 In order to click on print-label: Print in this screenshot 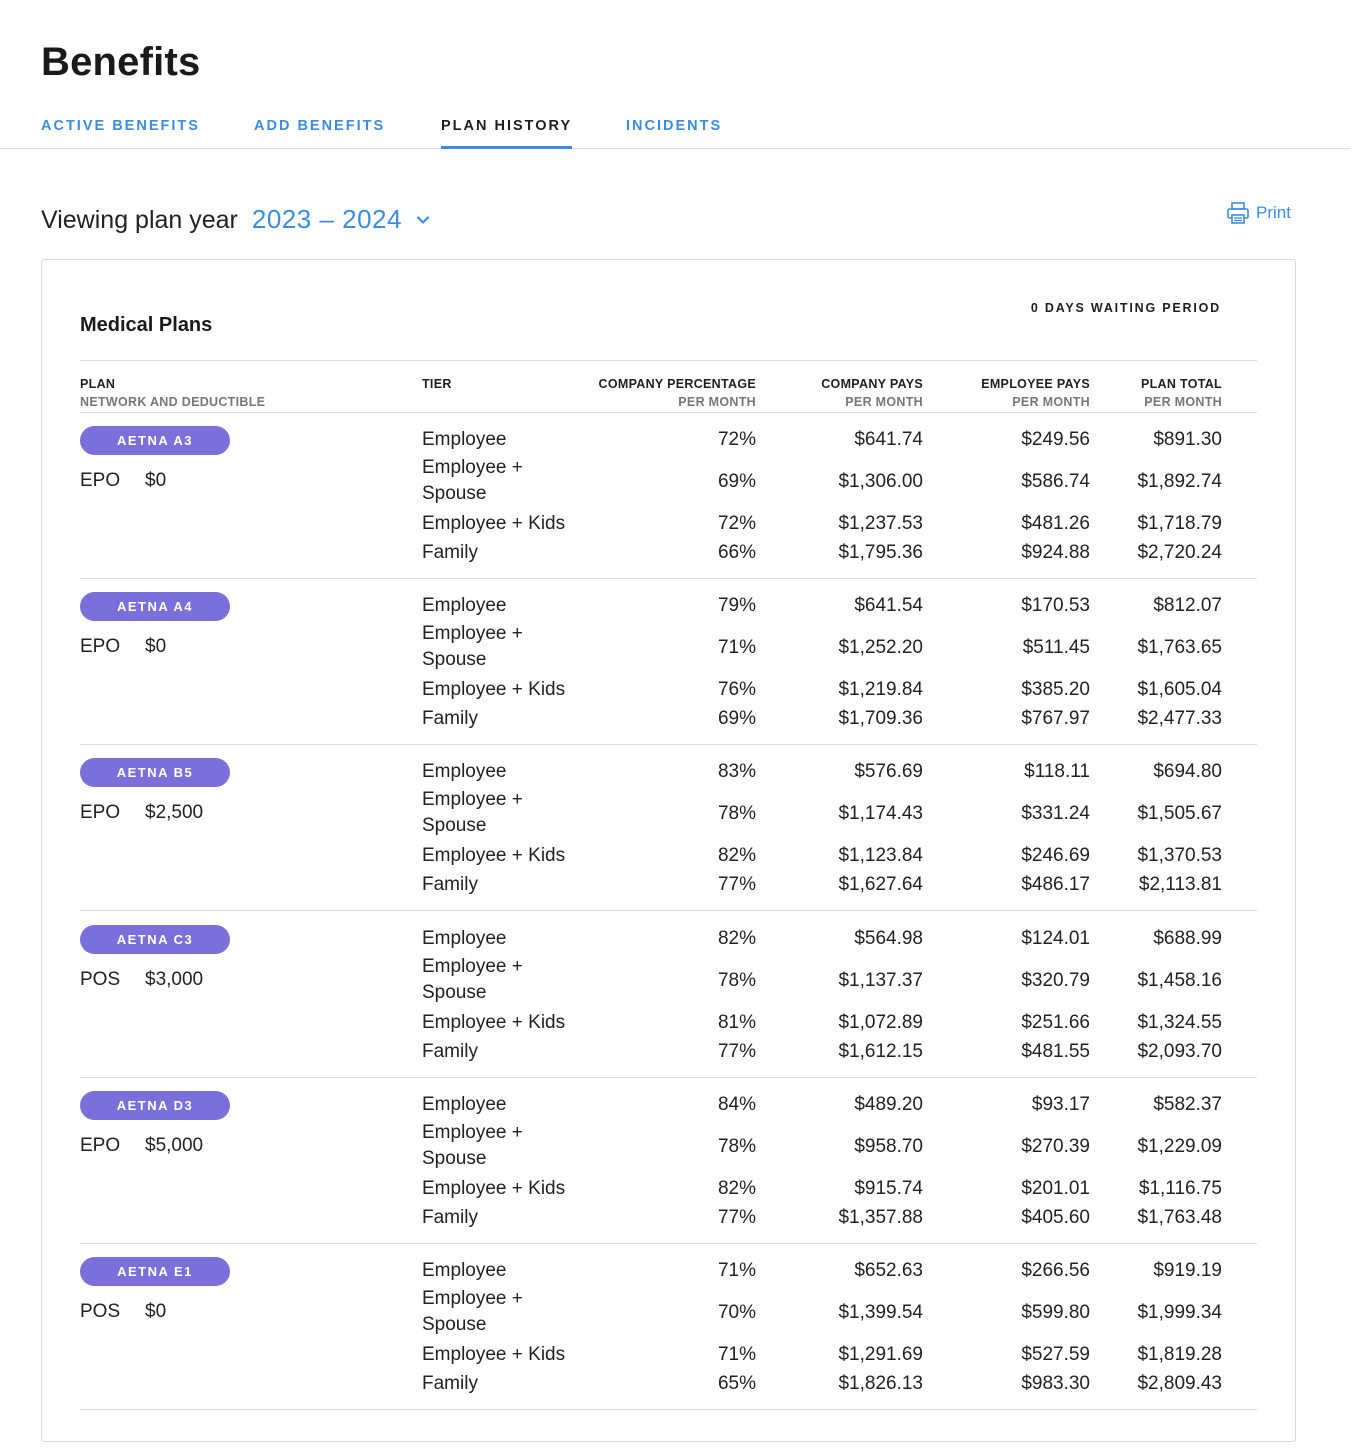, I will do `click(1273, 212)`.